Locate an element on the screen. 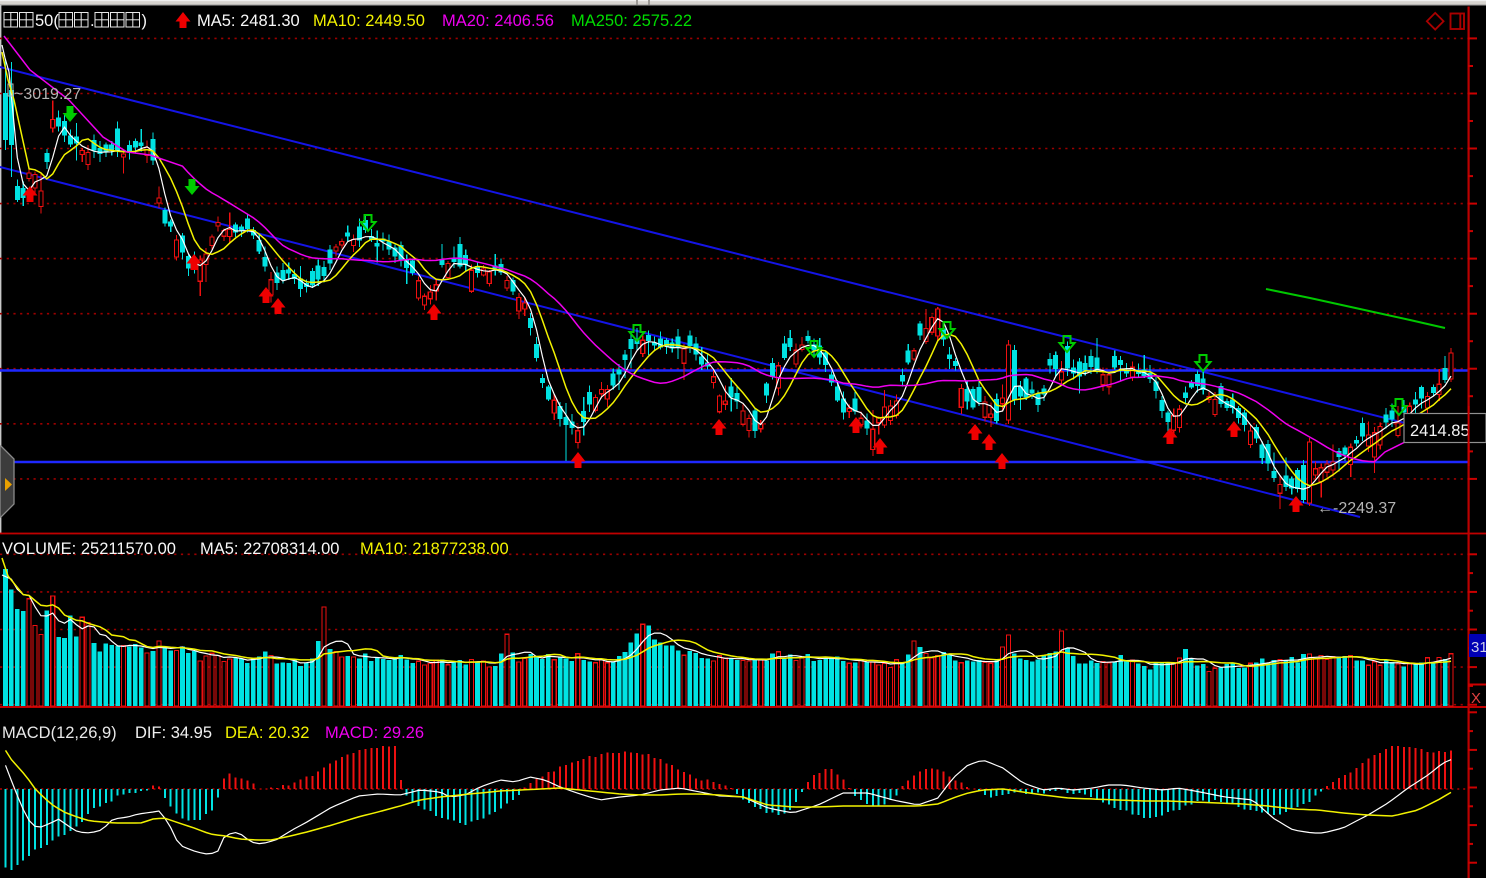  svg-text: MA10: 21877238.00 is located at coordinates (434, 549).